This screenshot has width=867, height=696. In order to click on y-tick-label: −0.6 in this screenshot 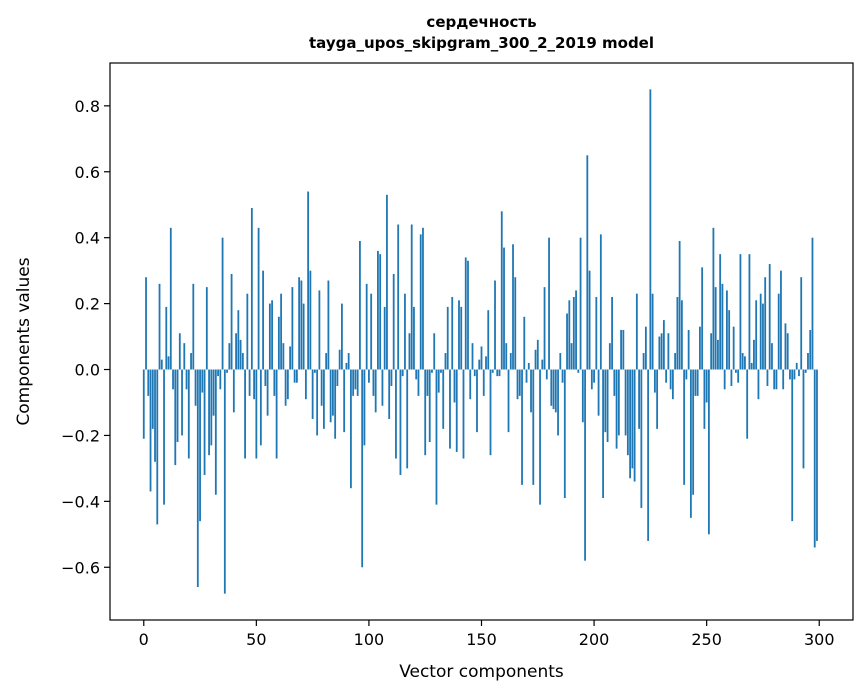, I will do `click(80, 567)`.